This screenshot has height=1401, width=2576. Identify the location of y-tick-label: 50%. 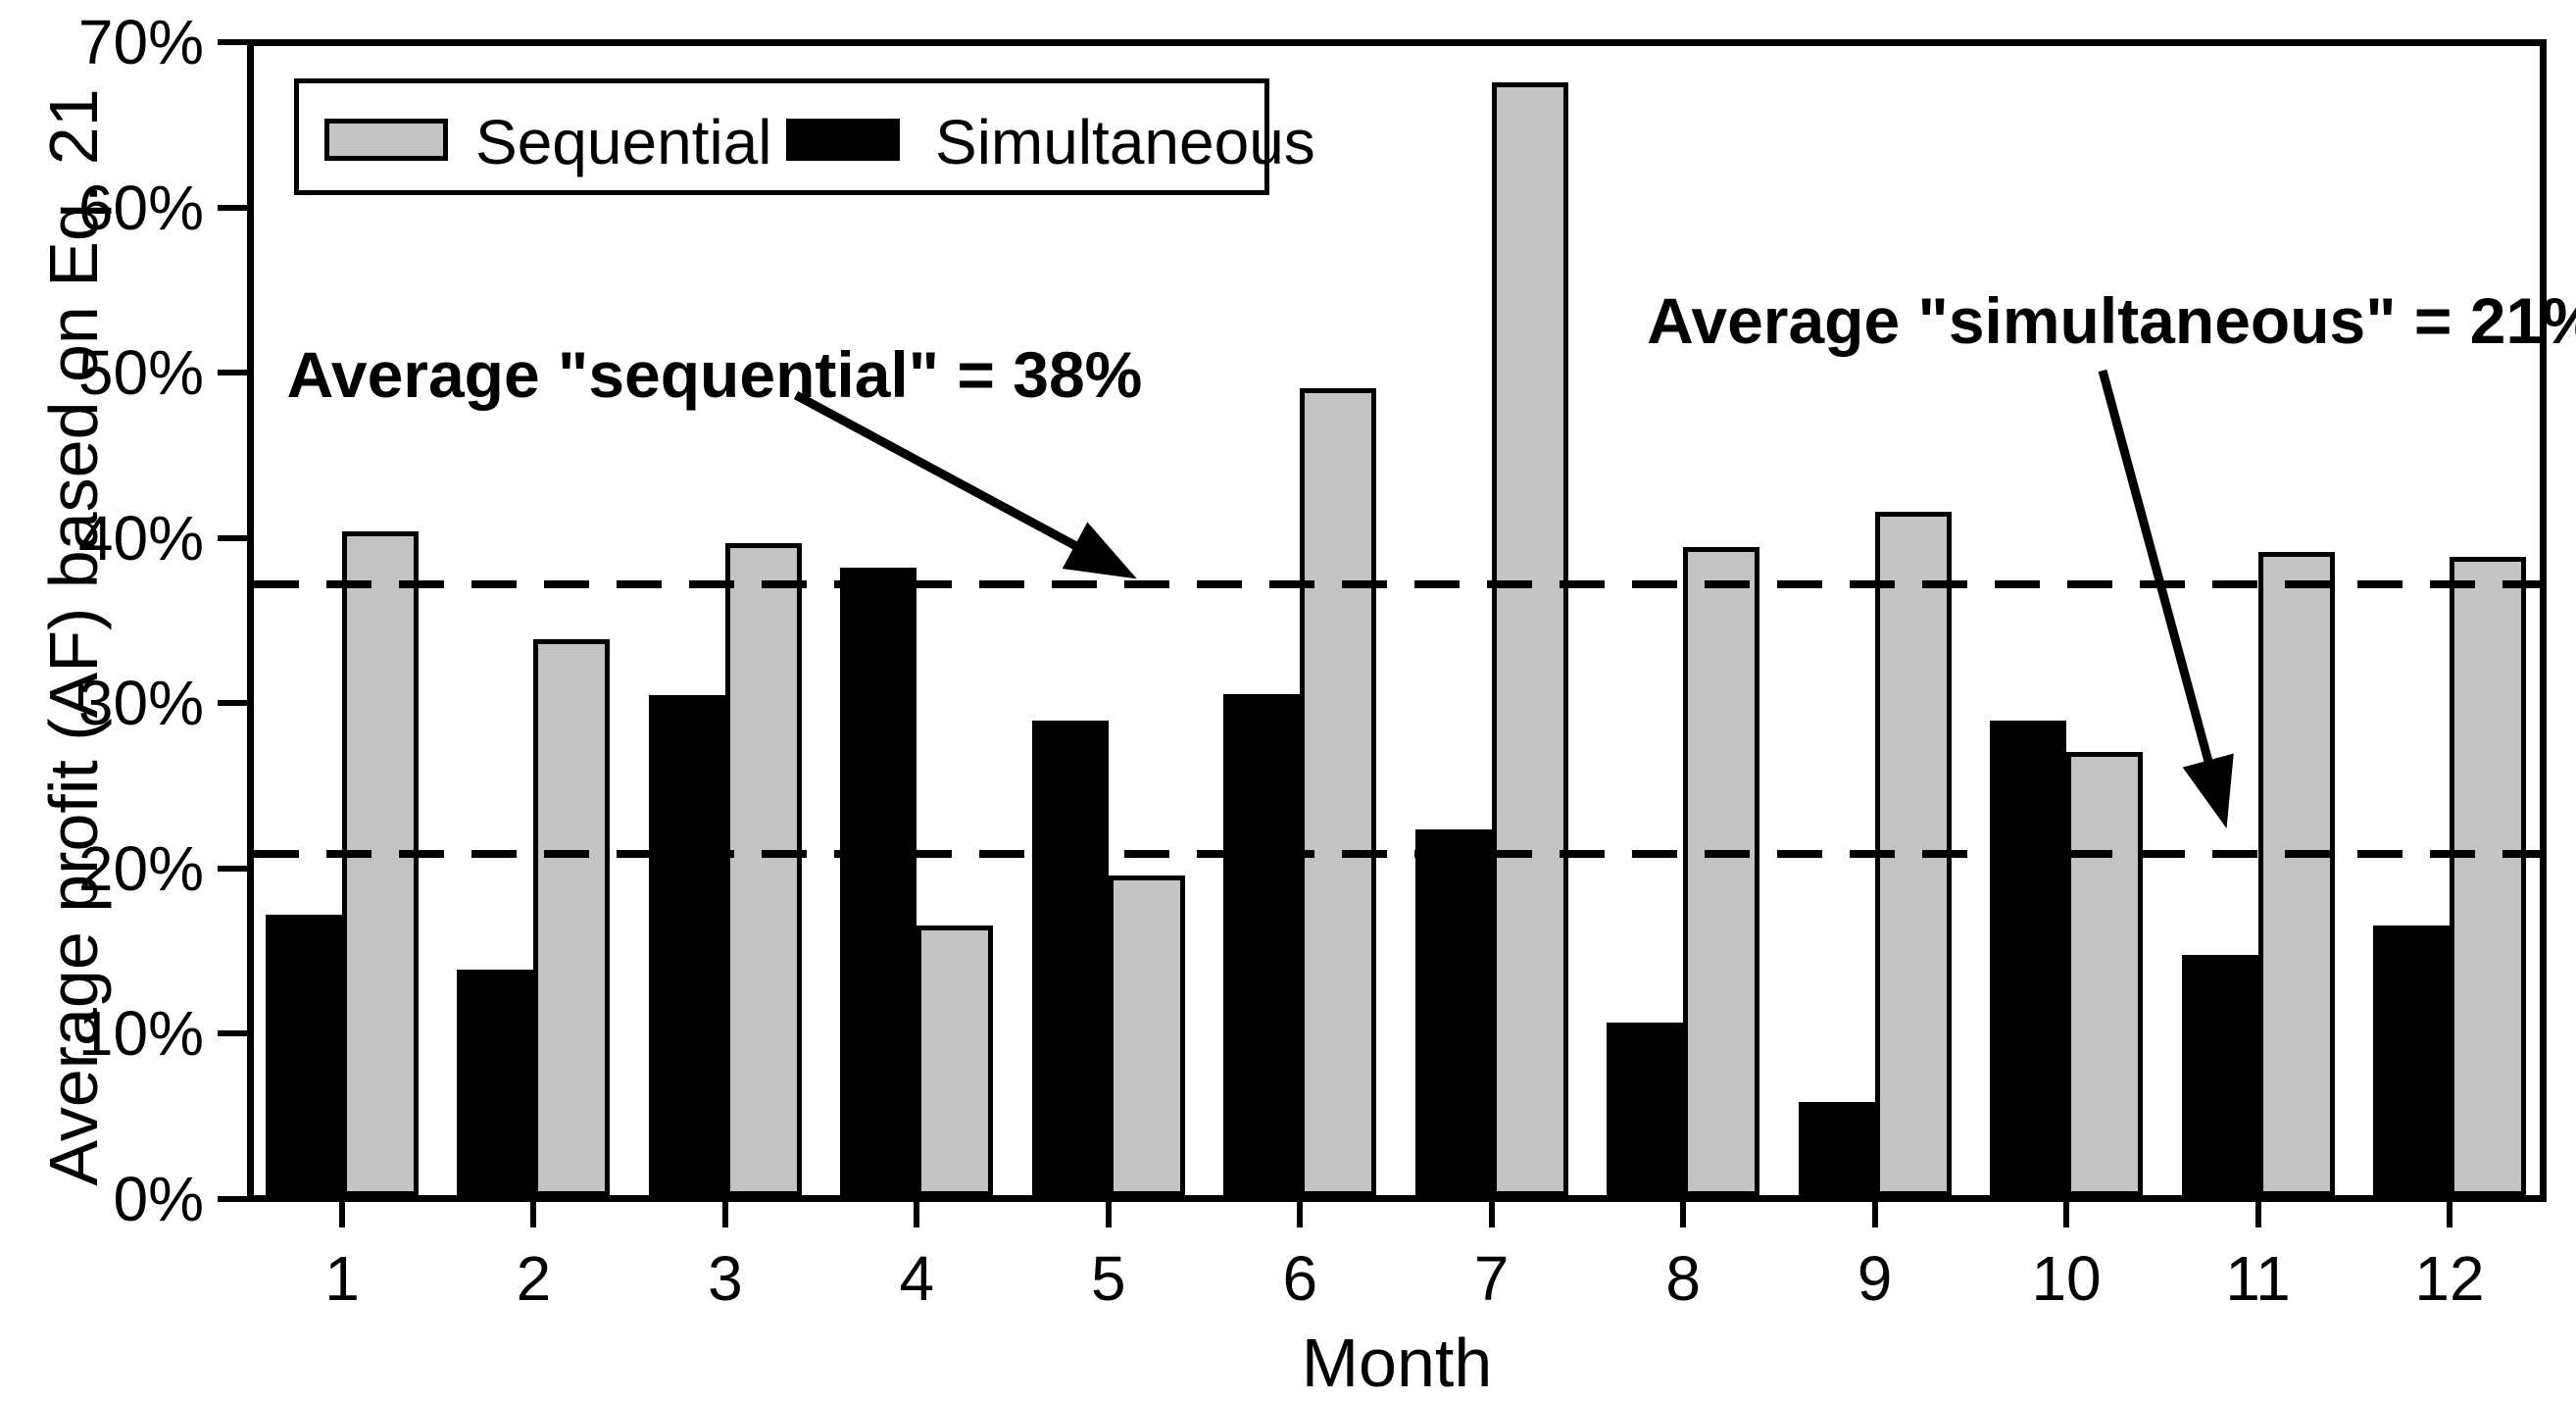
(140, 373).